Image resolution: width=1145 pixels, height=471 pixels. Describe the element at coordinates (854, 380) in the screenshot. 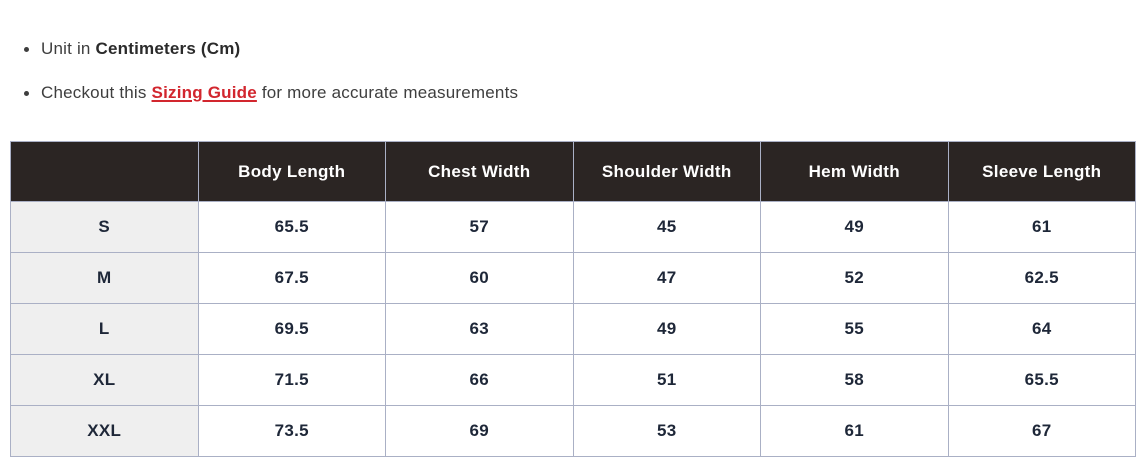

I see `measurement-cell: 58` at that location.